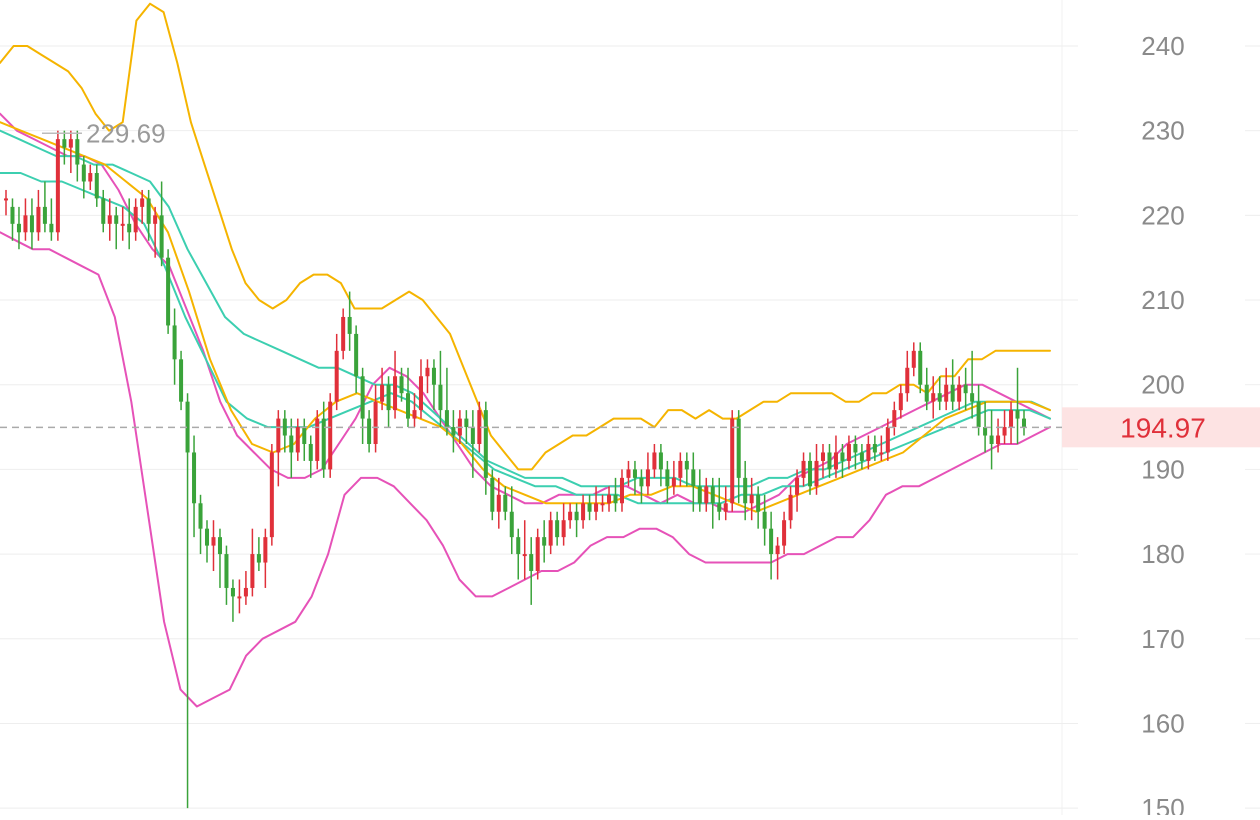  What do you see at coordinates (1162, 639) in the screenshot?
I see `y-tick-label: 170` at bounding box center [1162, 639].